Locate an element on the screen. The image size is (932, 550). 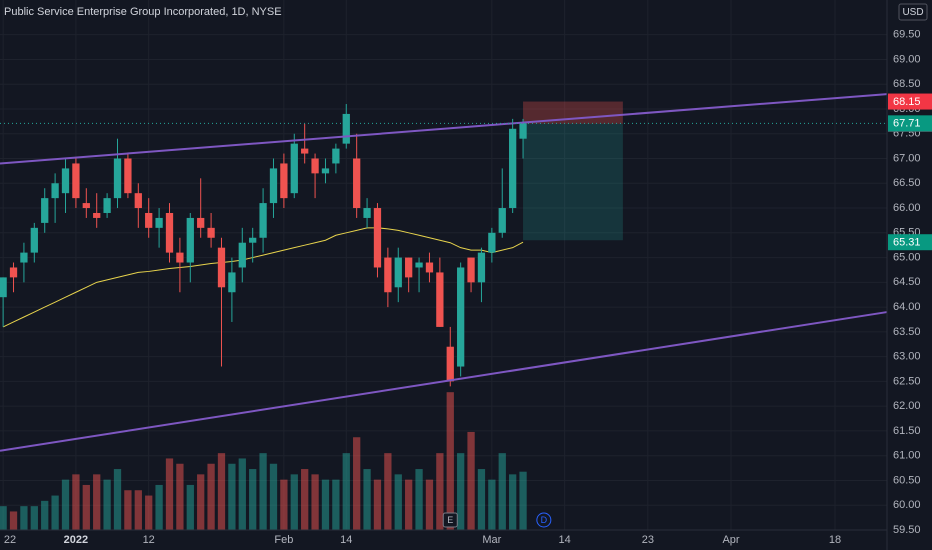
y-tick-label: 59.50 is located at coordinates (907, 530).